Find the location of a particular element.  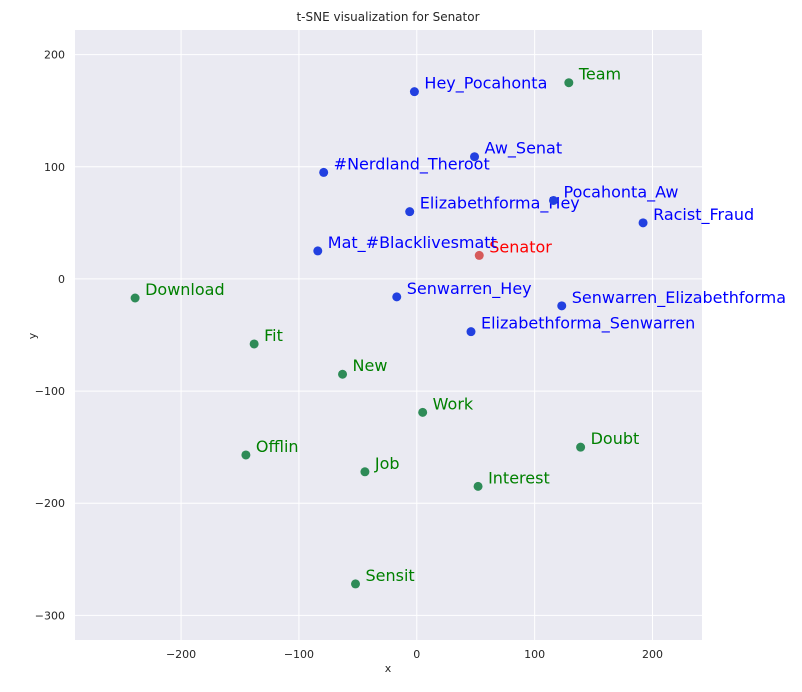

point-label: Doubt is located at coordinates (615, 438).